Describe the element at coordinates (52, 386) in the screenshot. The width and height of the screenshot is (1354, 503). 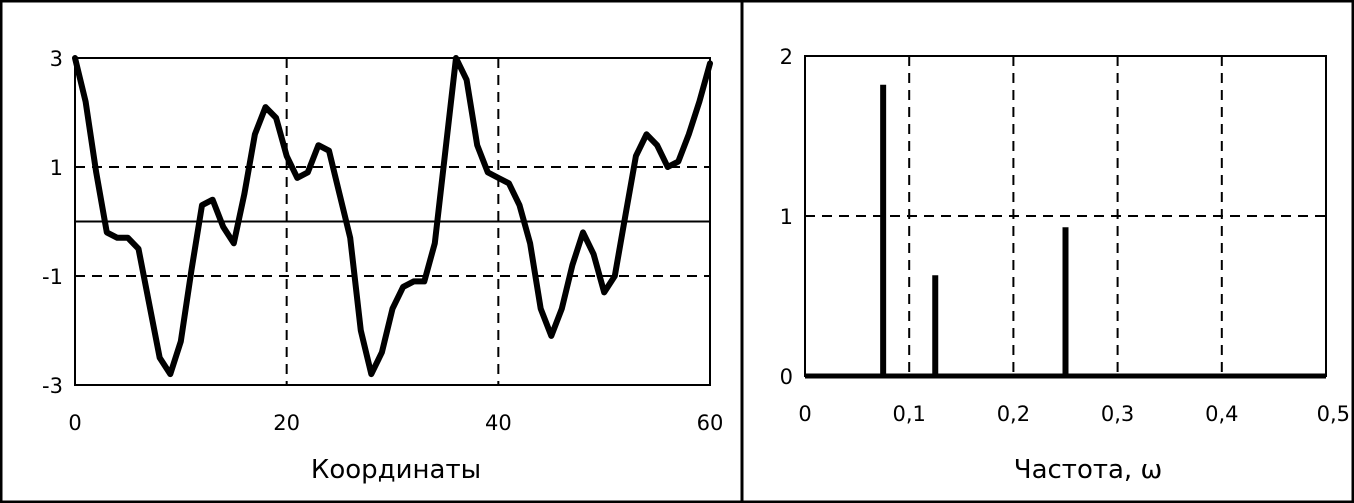
I see `left-y-tick-label: -3` at that location.